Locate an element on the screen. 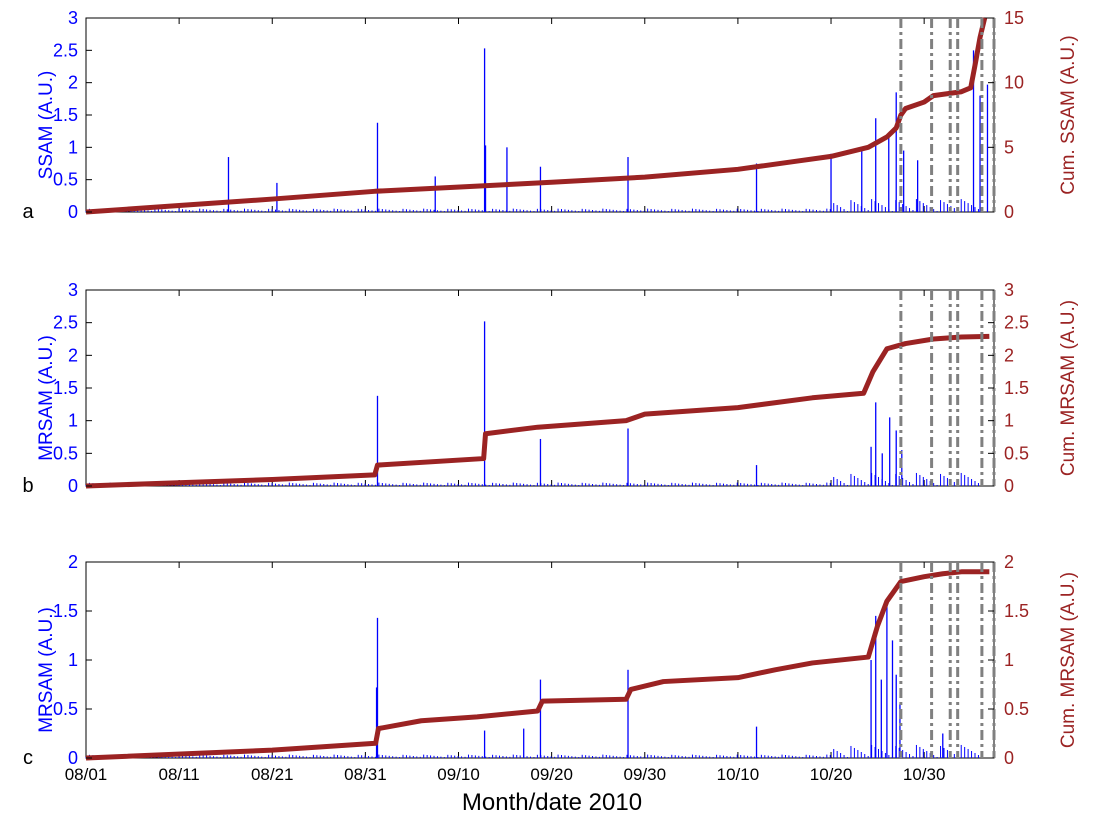 The image size is (1094, 820). x-tick-label: 10/20 is located at coordinates (831, 774).